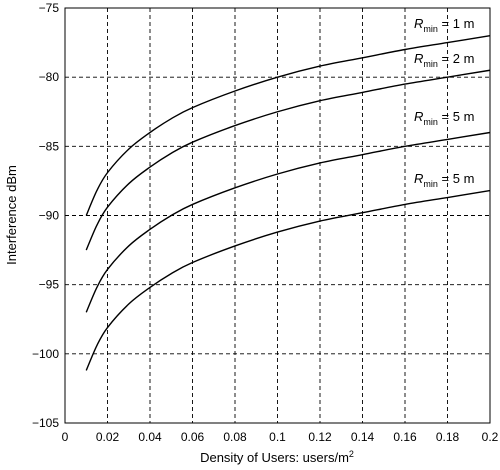 The width and height of the screenshot is (500, 470). I want to click on x-tick-label: 0.12, so click(320, 437).